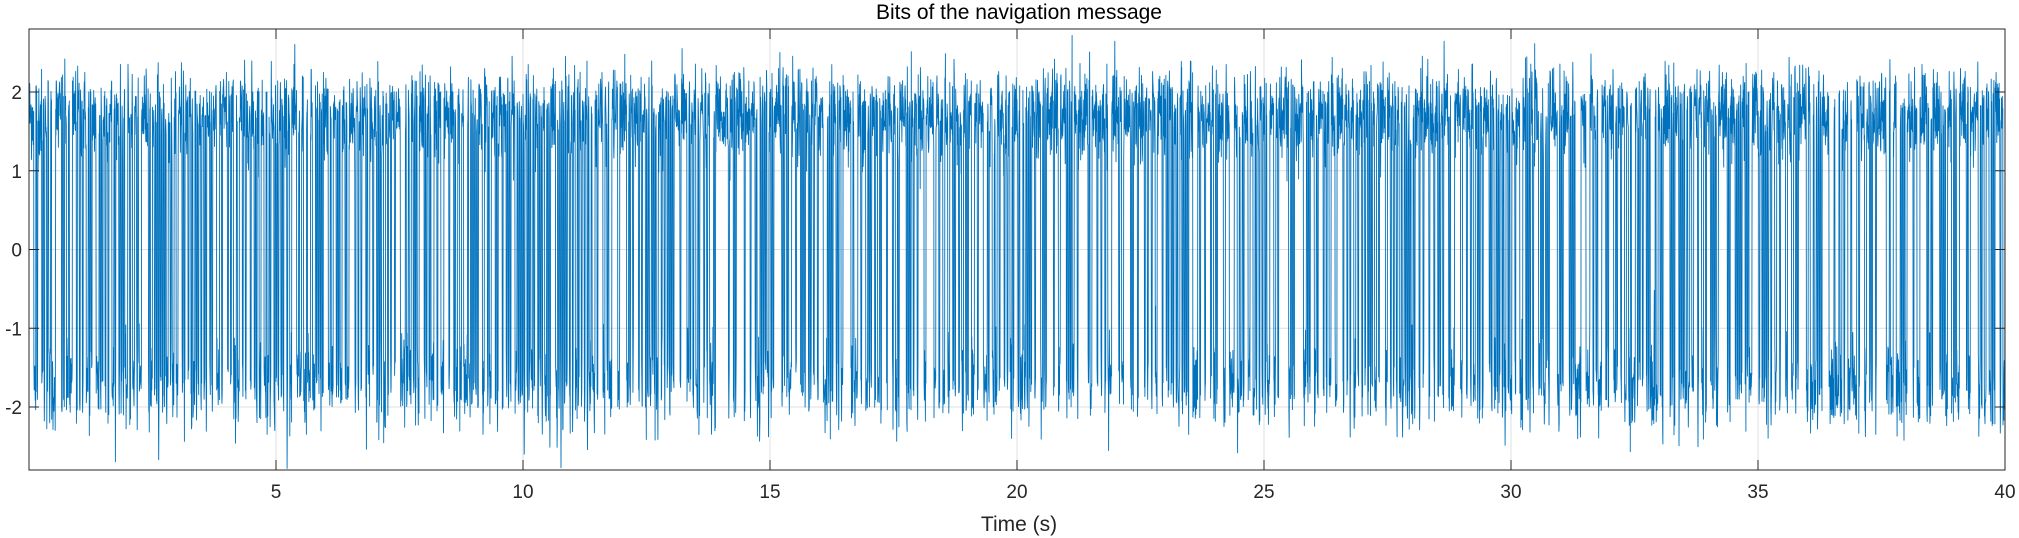 This screenshot has width=2019, height=538. What do you see at coordinates (1263, 492) in the screenshot?
I see `x-tick-label: 25` at bounding box center [1263, 492].